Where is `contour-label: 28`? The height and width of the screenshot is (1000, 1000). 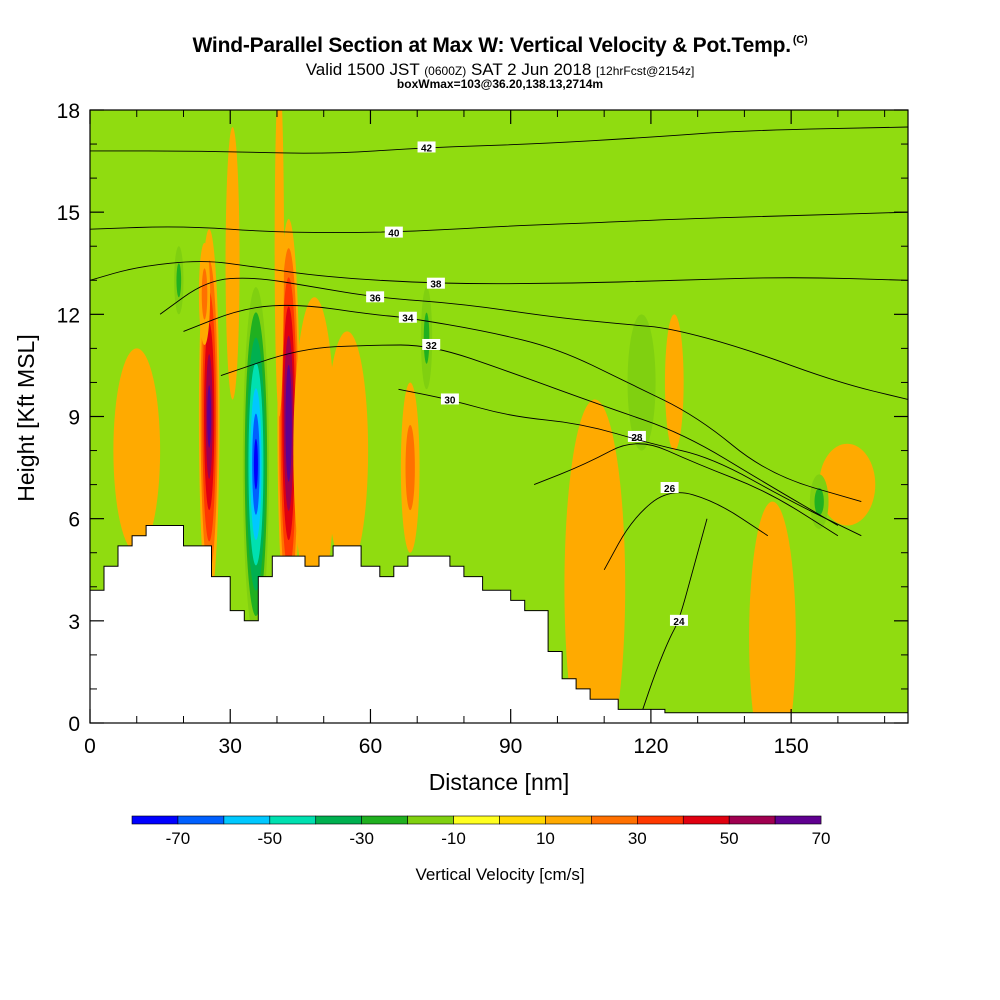 contour-label: 28 is located at coordinates (637, 438).